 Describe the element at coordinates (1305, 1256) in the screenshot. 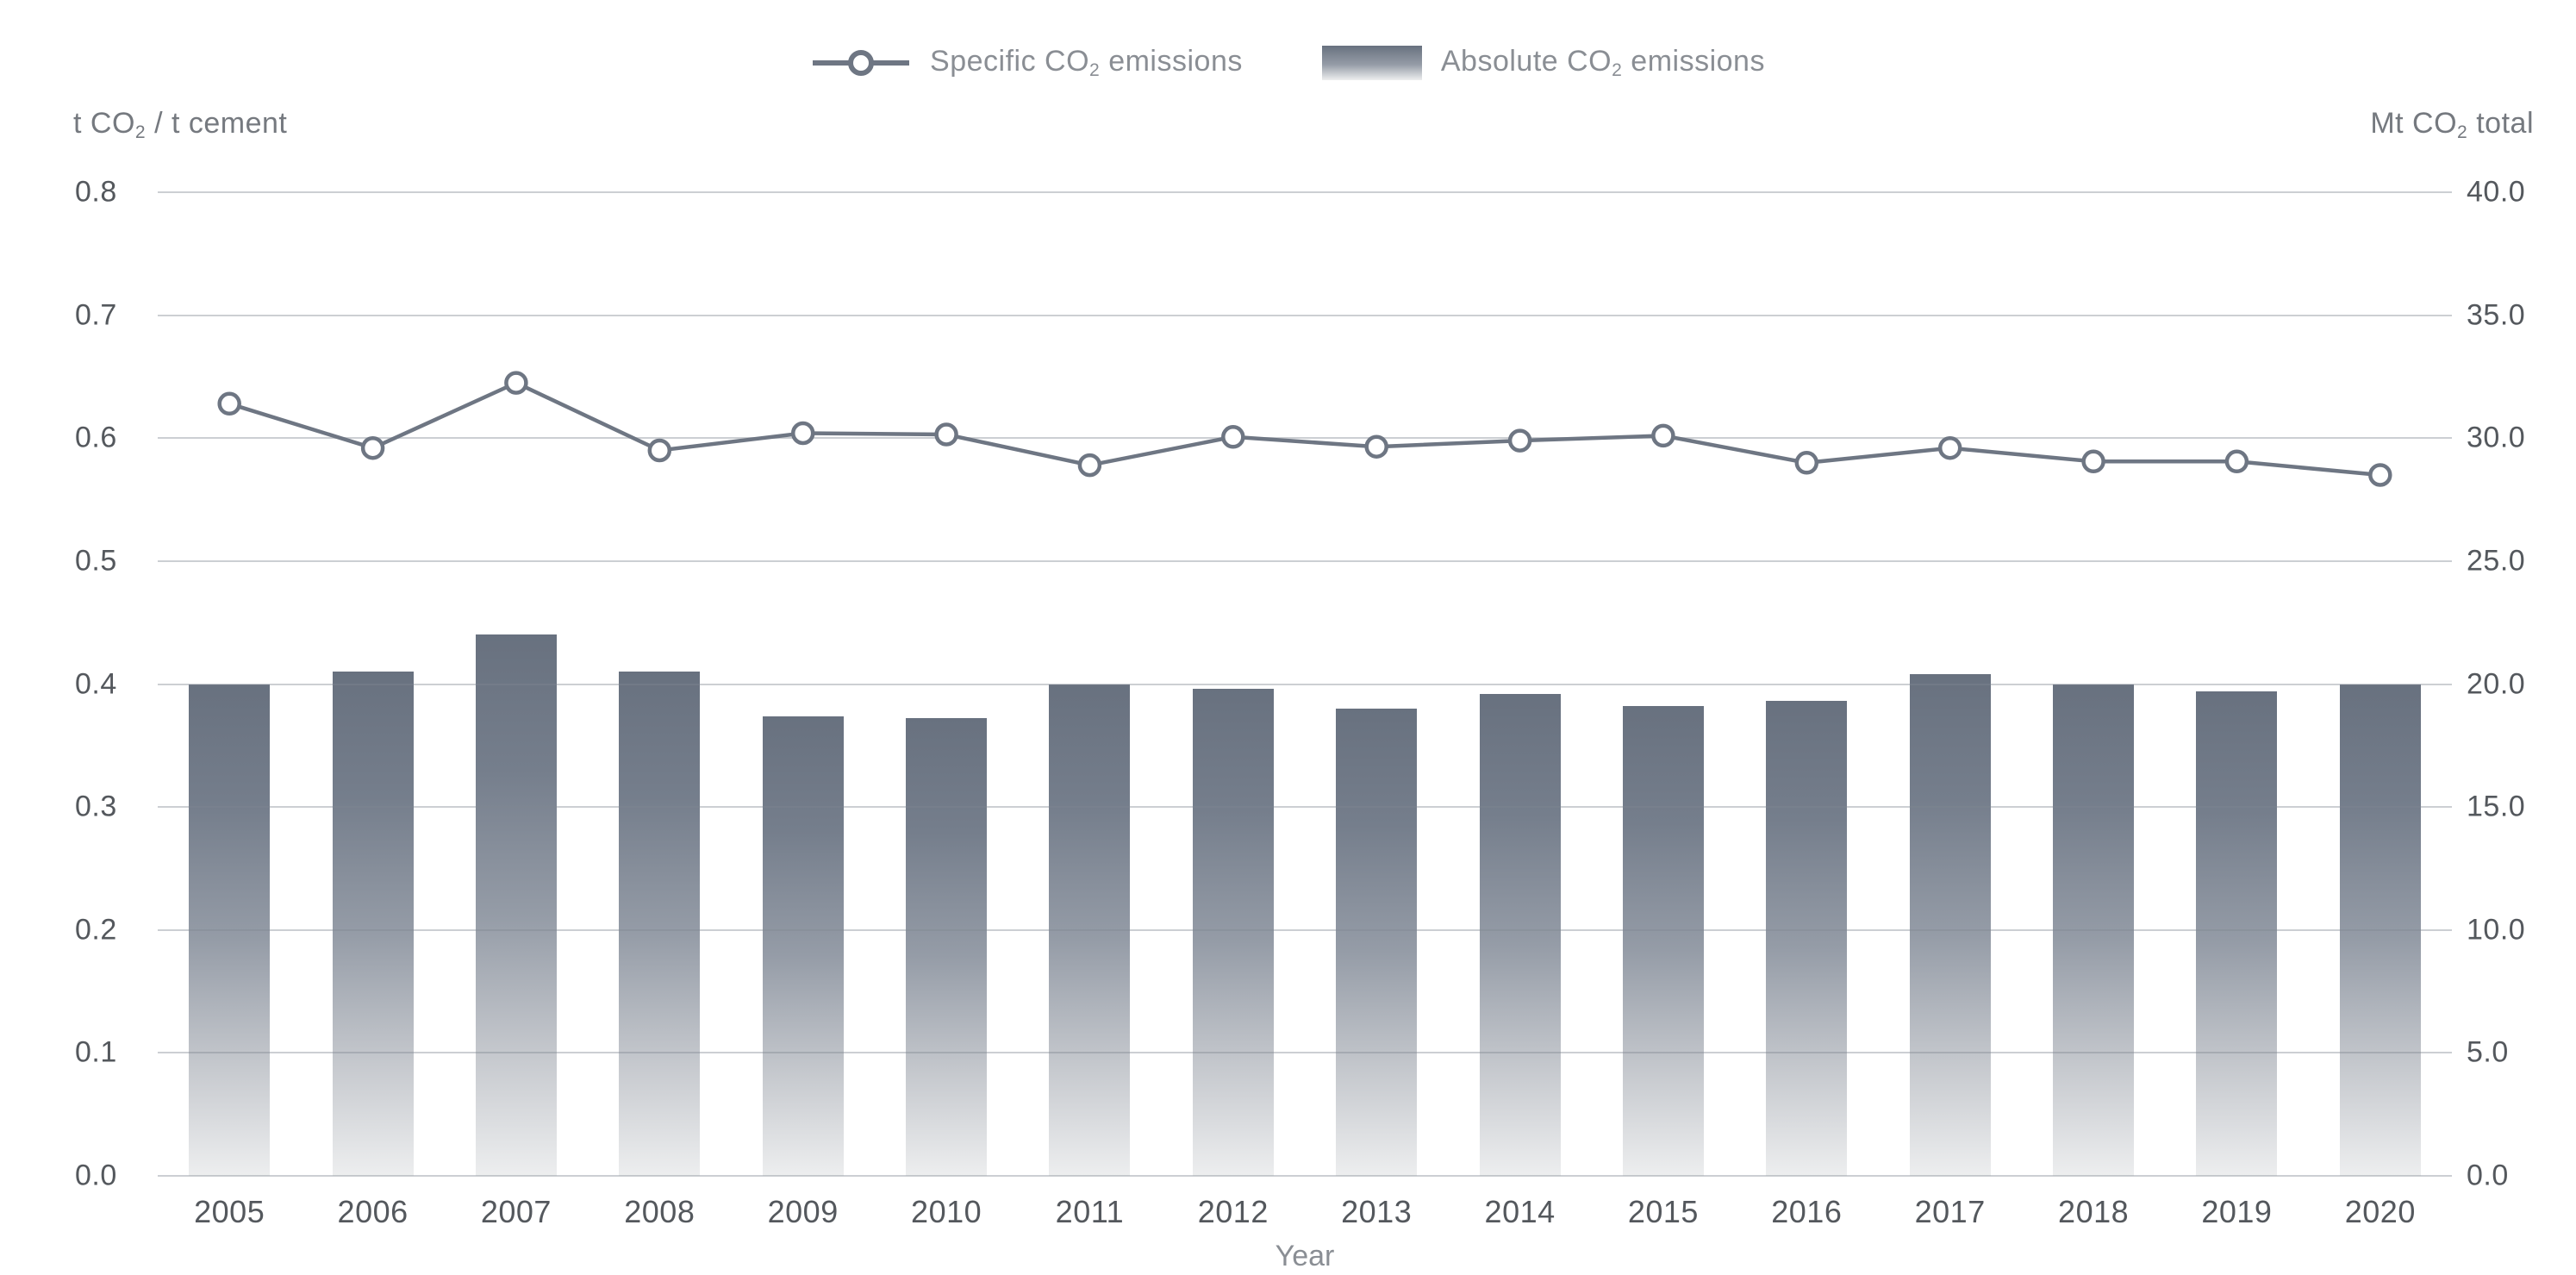

I see `x-axis-title: Year` at that location.